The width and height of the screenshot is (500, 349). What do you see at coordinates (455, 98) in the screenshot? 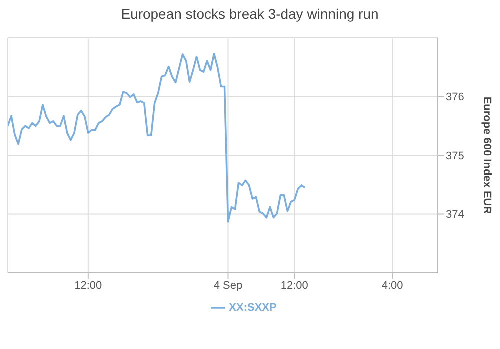
I see `y-tick-label: 376` at bounding box center [455, 98].